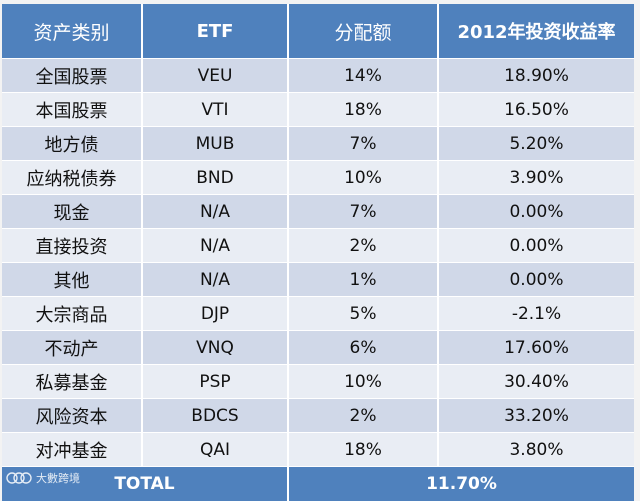  I want to click on logo-icon, so click(19, 478).